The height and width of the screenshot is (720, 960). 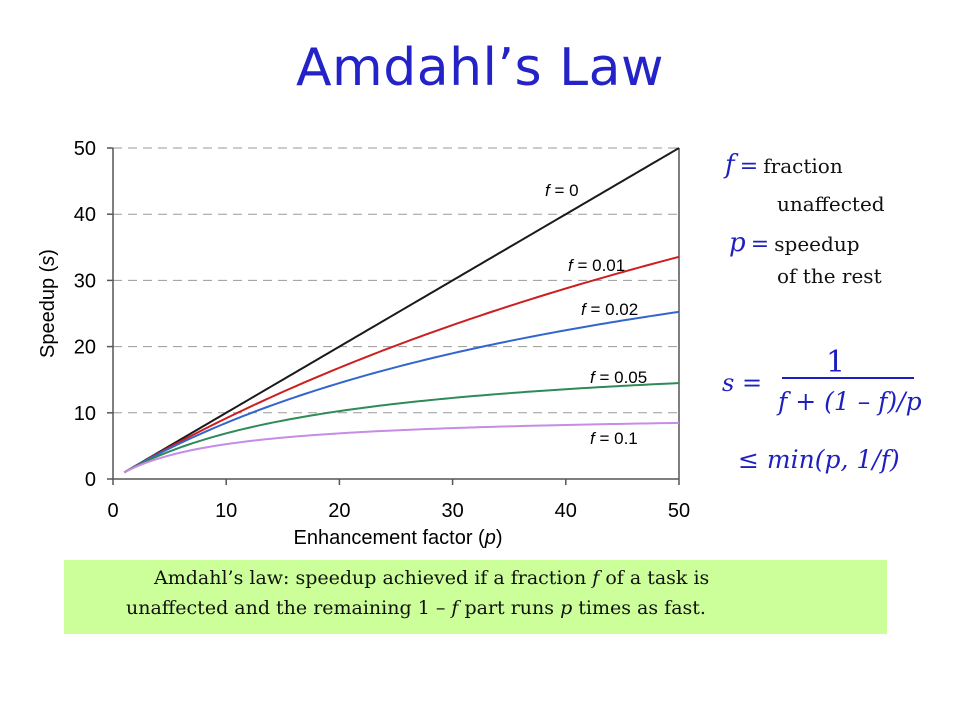 I want to click on y-tick-label: 20, so click(x=85, y=348).